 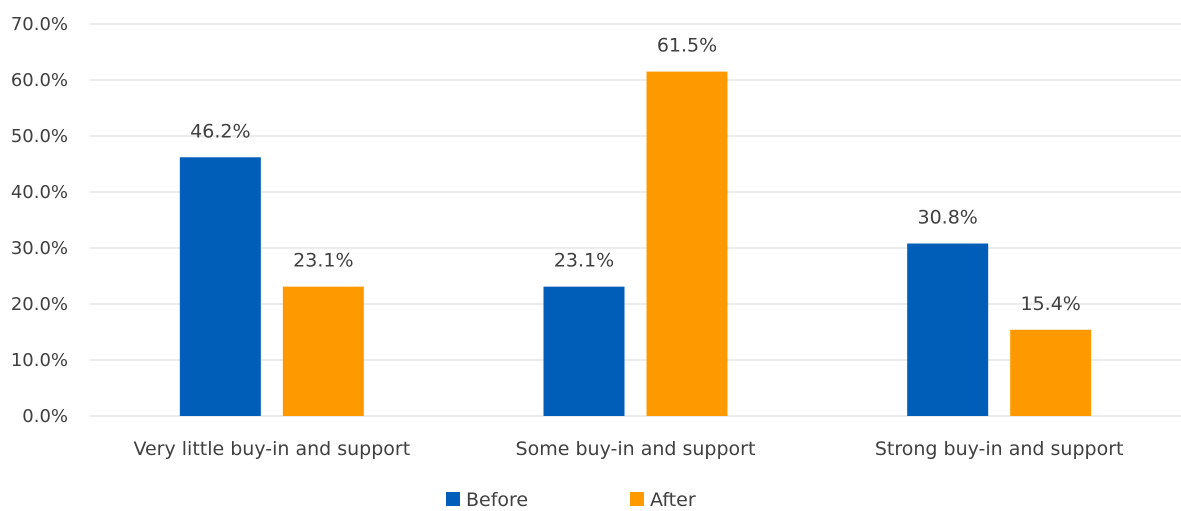 I want to click on legend-swatch-after, so click(x=637, y=499).